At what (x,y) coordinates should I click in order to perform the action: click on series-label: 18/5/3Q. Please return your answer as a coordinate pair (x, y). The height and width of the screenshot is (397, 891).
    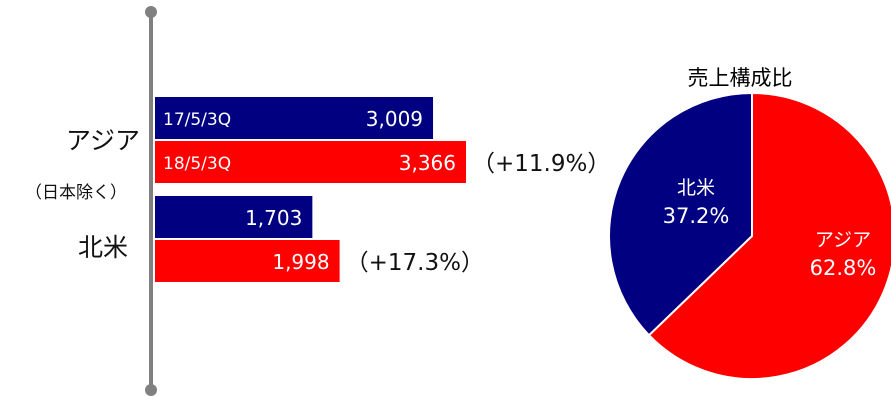
    Looking at the image, I should click on (197, 164).